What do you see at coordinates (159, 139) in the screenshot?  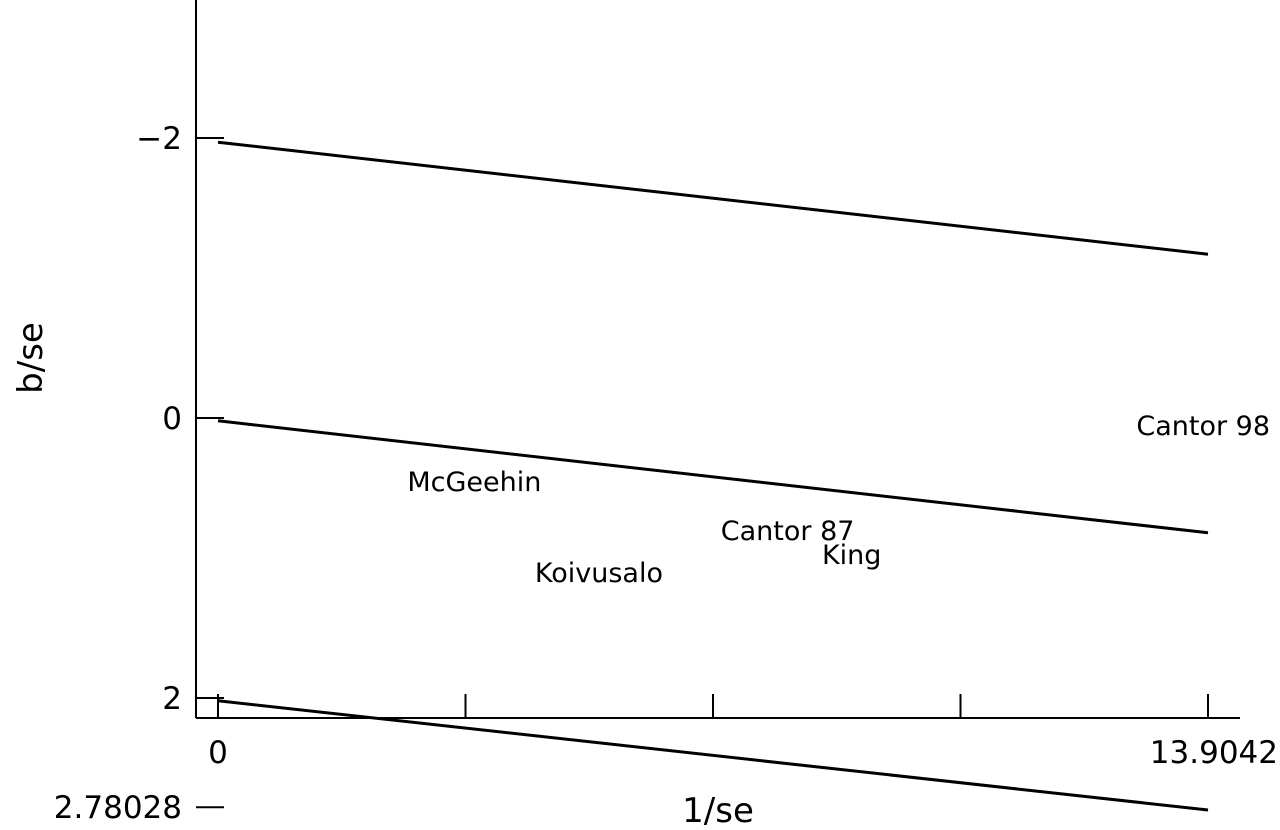 I see `y-tick-label: −2` at bounding box center [159, 139].